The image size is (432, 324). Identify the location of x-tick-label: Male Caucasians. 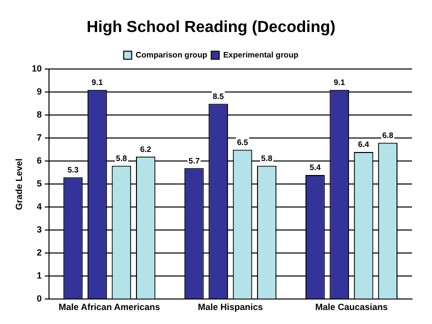
(351, 307).